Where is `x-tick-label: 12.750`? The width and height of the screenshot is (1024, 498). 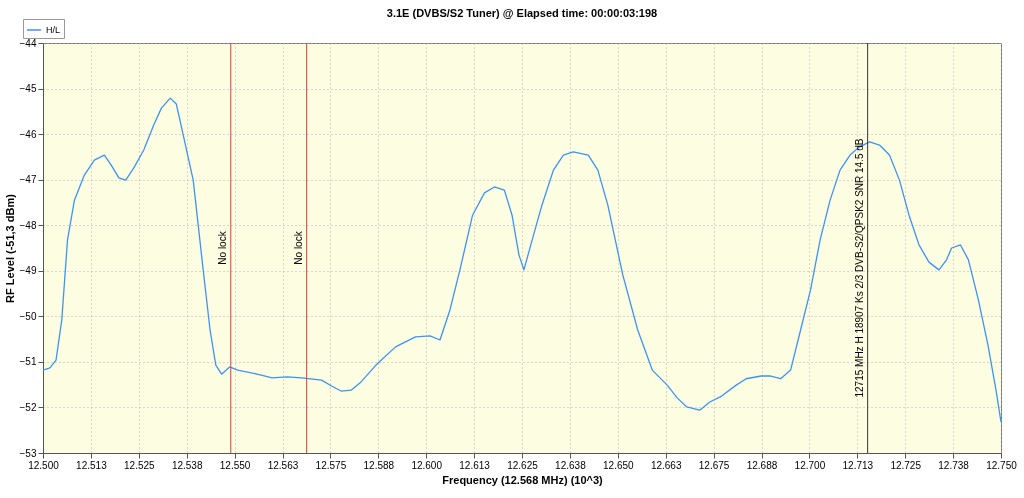
x-tick-label: 12.750 is located at coordinates (1002, 465).